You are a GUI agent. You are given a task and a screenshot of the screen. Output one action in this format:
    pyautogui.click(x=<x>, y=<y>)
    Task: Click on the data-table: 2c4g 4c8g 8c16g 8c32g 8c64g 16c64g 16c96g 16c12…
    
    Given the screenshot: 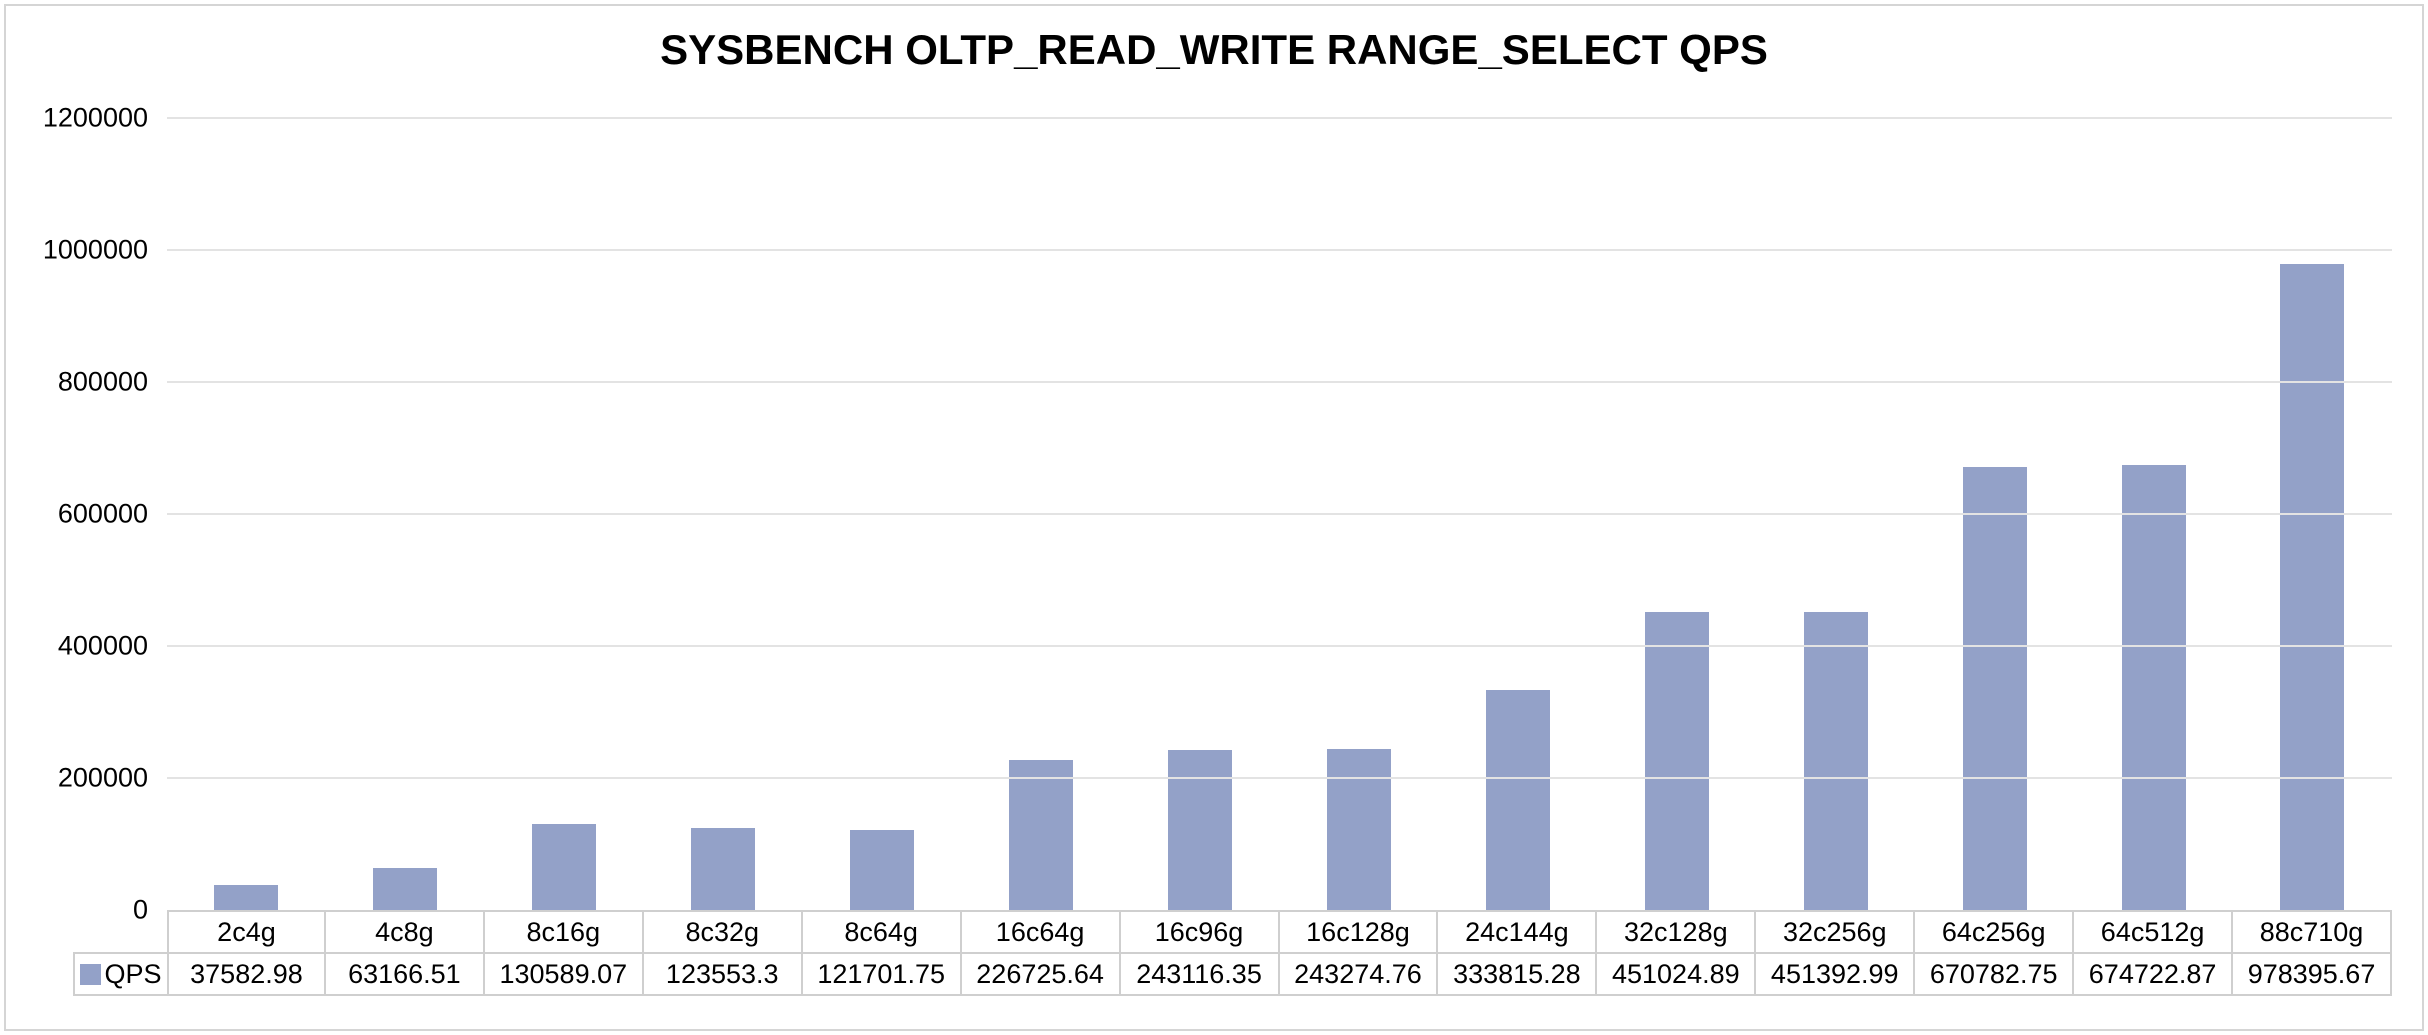 What is the action you would take?
    pyautogui.click(x=1279, y=953)
    